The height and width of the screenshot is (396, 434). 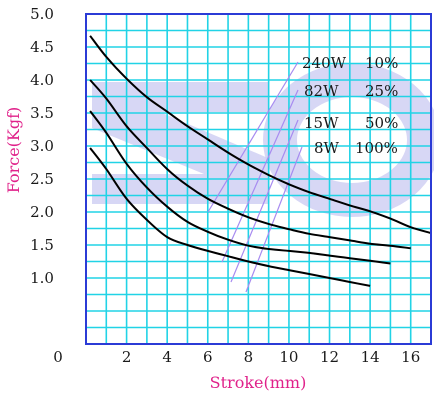 What do you see at coordinates (127, 357) in the screenshot?
I see `x-tick-label: 2` at bounding box center [127, 357].